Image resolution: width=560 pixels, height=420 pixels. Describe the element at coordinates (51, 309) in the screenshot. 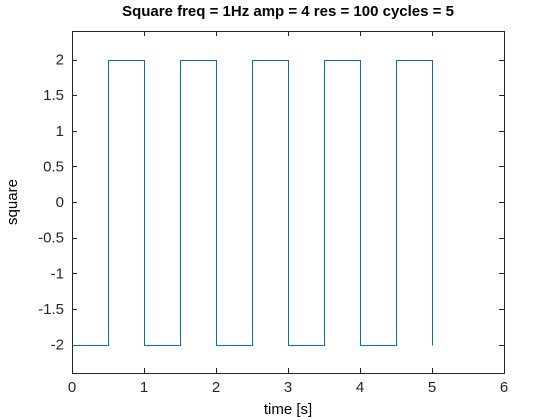

I see `y-tick-label: -1.5` at that location.